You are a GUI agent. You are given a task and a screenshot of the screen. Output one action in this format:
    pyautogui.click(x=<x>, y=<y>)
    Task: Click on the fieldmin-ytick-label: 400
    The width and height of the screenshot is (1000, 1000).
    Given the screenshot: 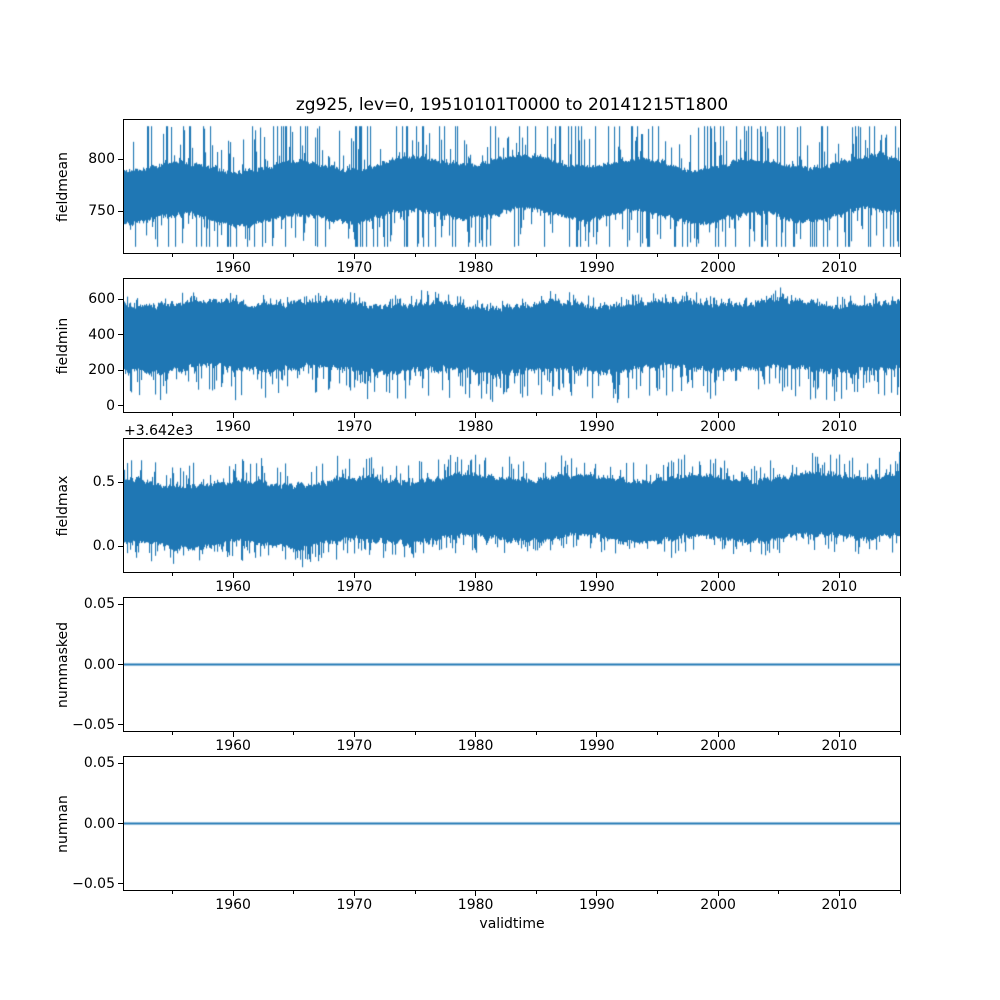 What is the action you would take?
    pyautogui.click(x=101, y=334)
    